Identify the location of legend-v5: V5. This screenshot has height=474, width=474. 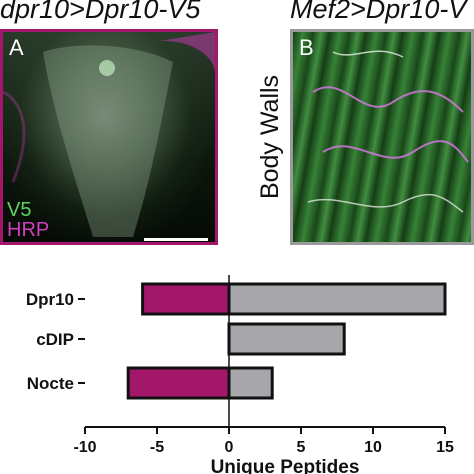
(19, 210).